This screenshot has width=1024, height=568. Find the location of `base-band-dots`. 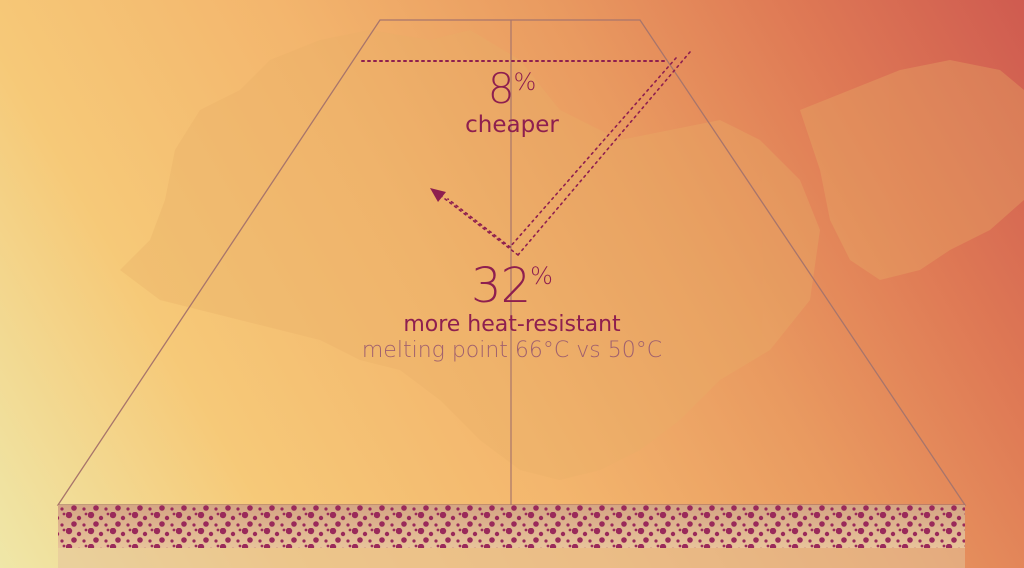

base-band-dots is located at coordinates (511, 526).